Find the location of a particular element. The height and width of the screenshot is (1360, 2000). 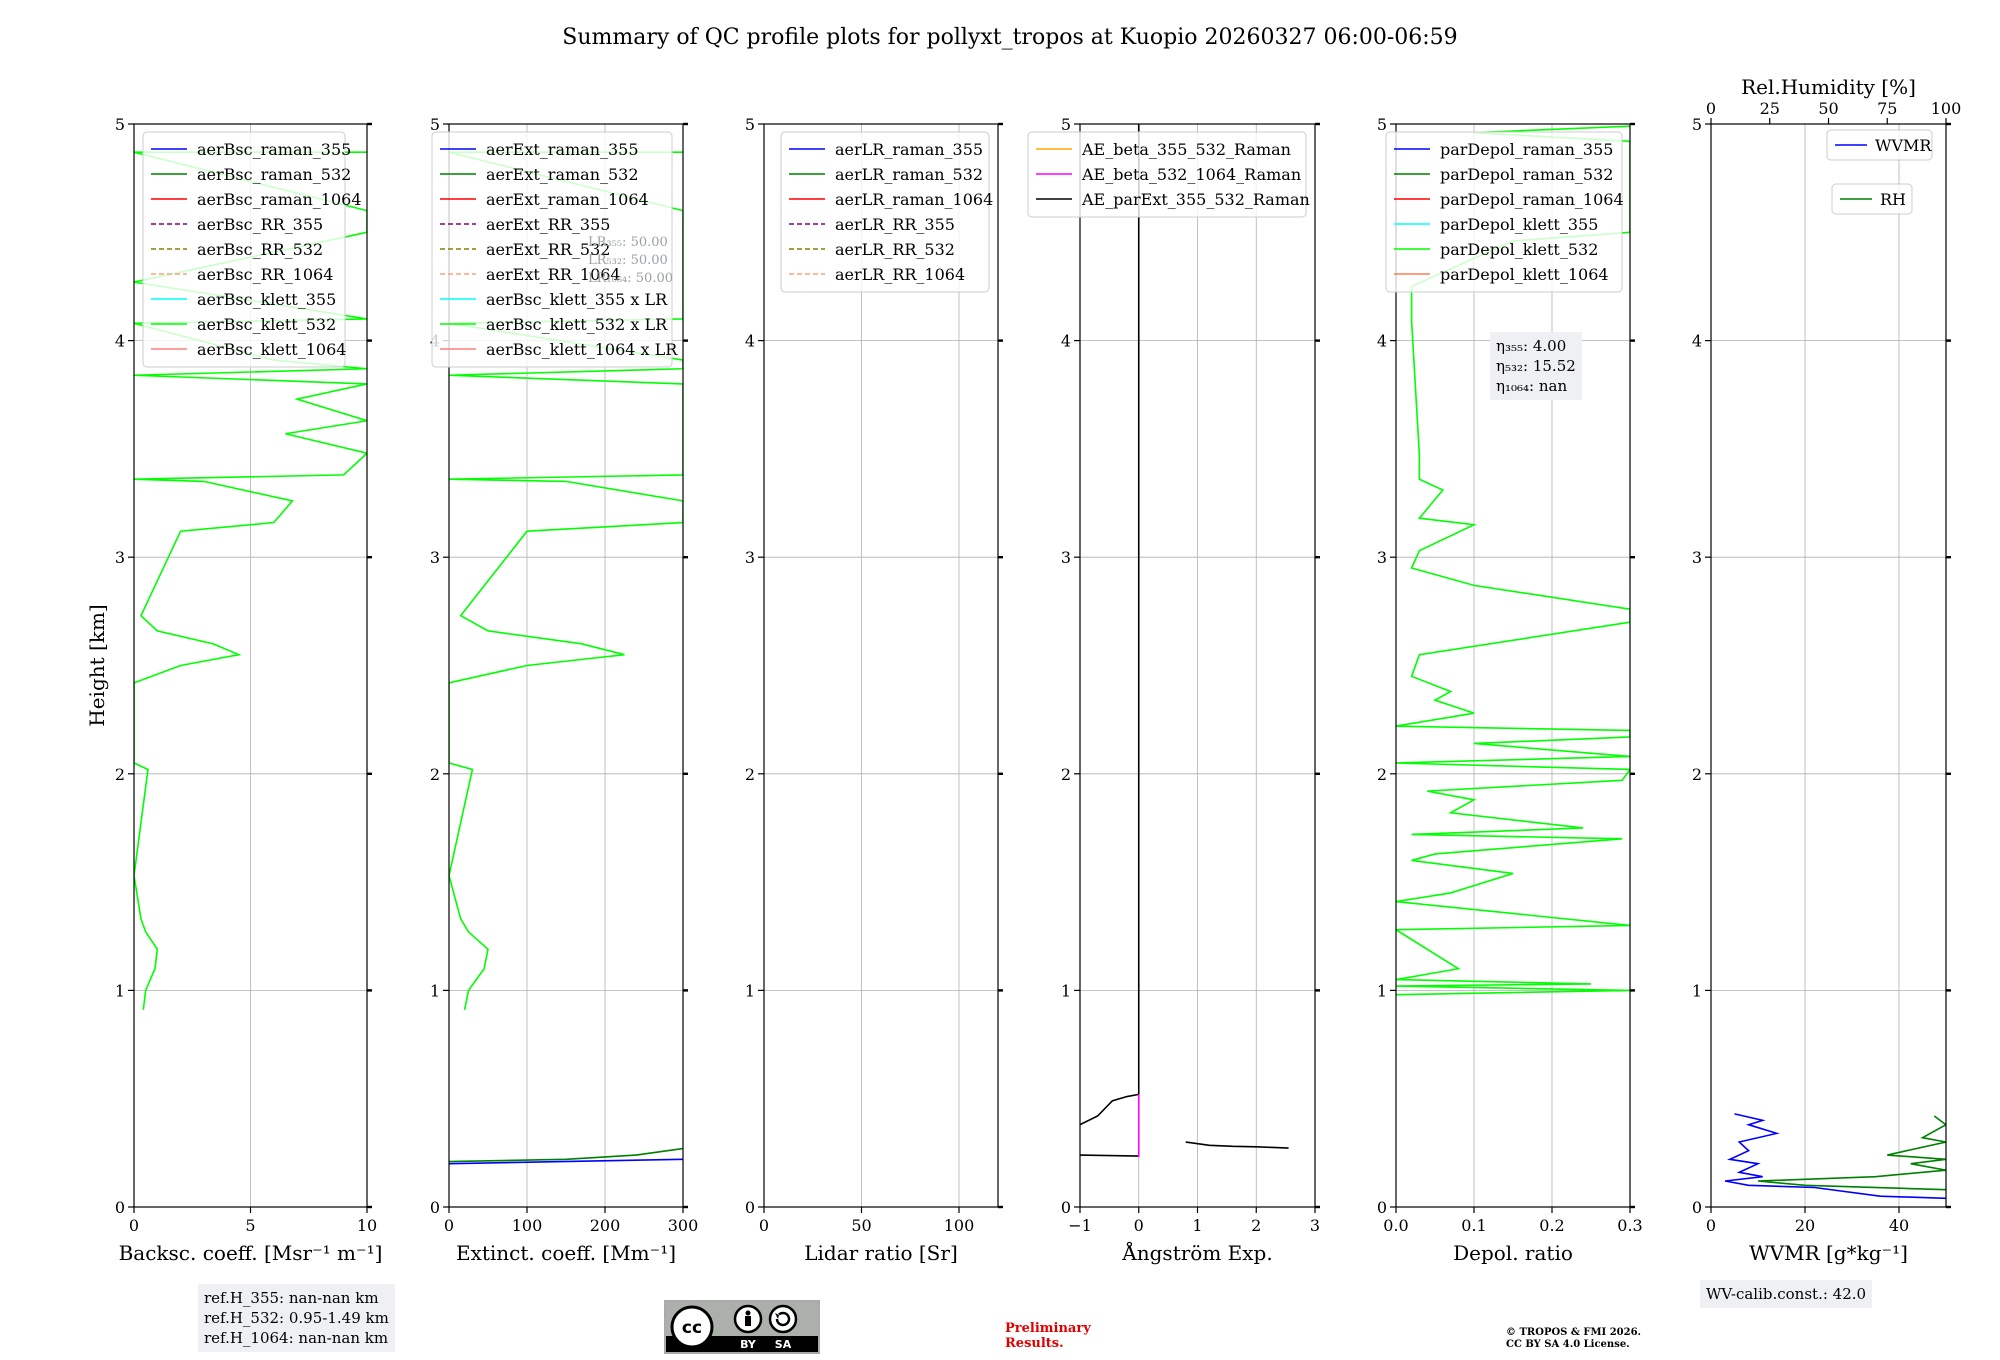

preliminary-notice: Preliminary Results. is located at coordinates (1048, 1336).